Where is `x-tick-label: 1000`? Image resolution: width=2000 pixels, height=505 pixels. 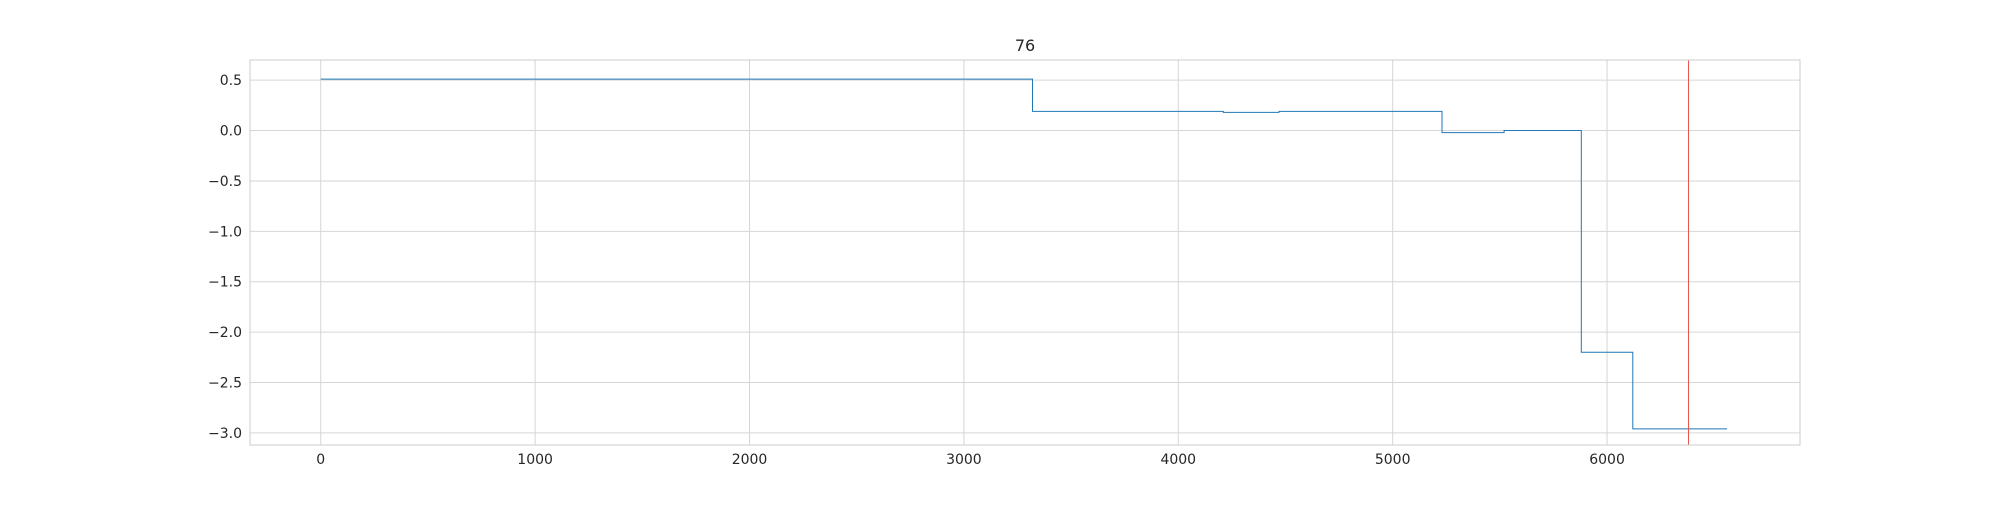
x-tick-label: 1000 is located at coordinates (535, 460).